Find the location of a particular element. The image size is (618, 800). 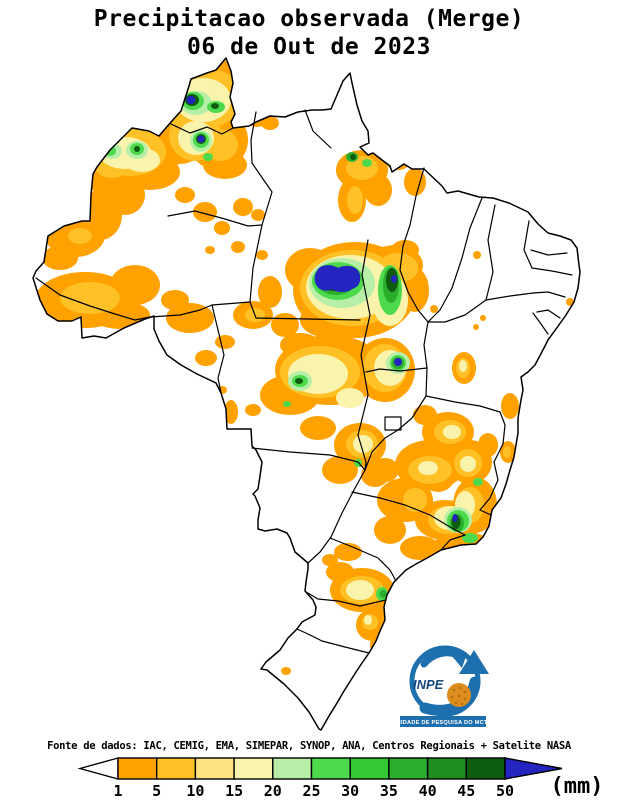

precipitation-colorbar: 1 5 10 15 20 25 30 35 40 45 50 (mm) is located at coordinates (340, 778).